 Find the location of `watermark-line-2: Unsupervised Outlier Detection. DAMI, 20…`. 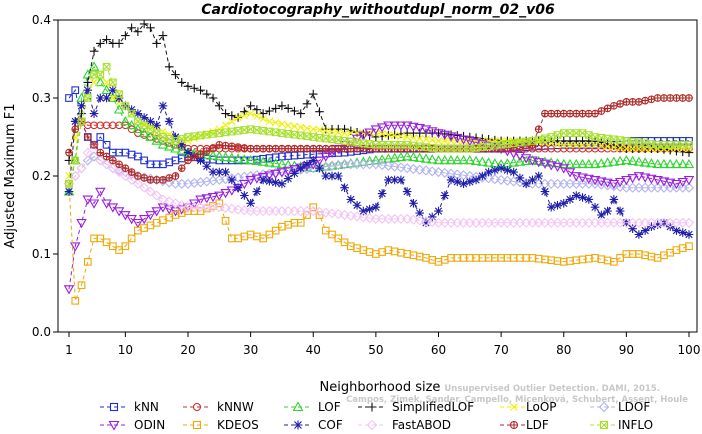

watermark-line-2: Unsupervised Outlier Detection. DAMI, 20… is located at coordinates (552, 389).